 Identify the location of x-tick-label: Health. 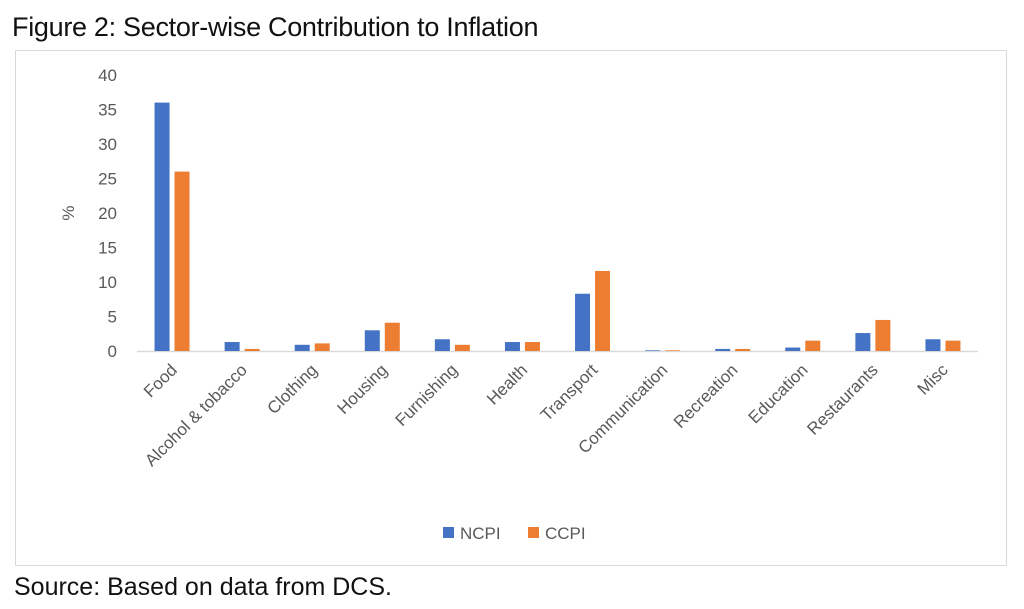
(507, 384).